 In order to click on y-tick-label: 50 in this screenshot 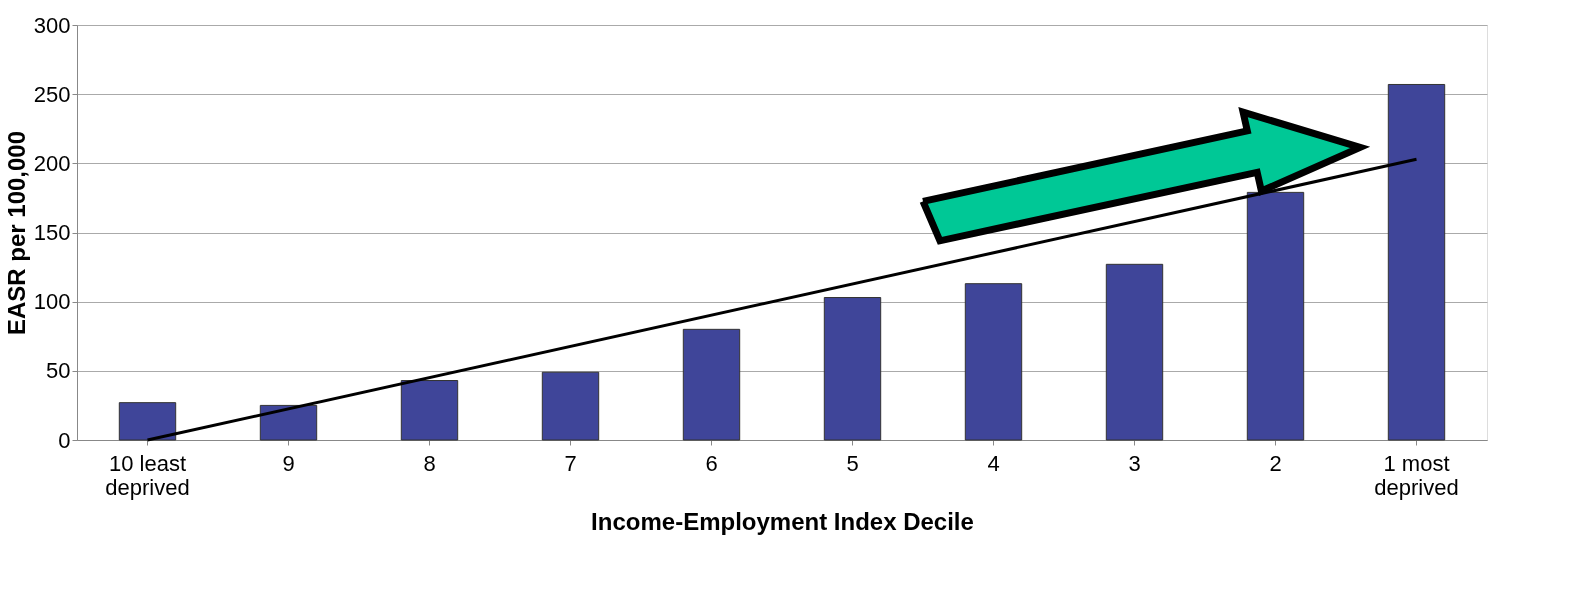, I will do `click(58, 371)`.